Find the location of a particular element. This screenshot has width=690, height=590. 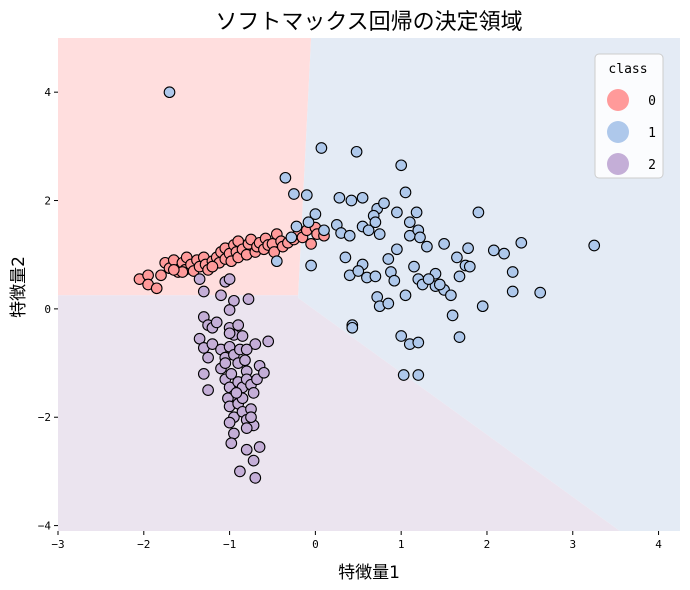

x-axis: −3 −2 −1 0 1 2 3 4 is located at coordinates (356, 541).